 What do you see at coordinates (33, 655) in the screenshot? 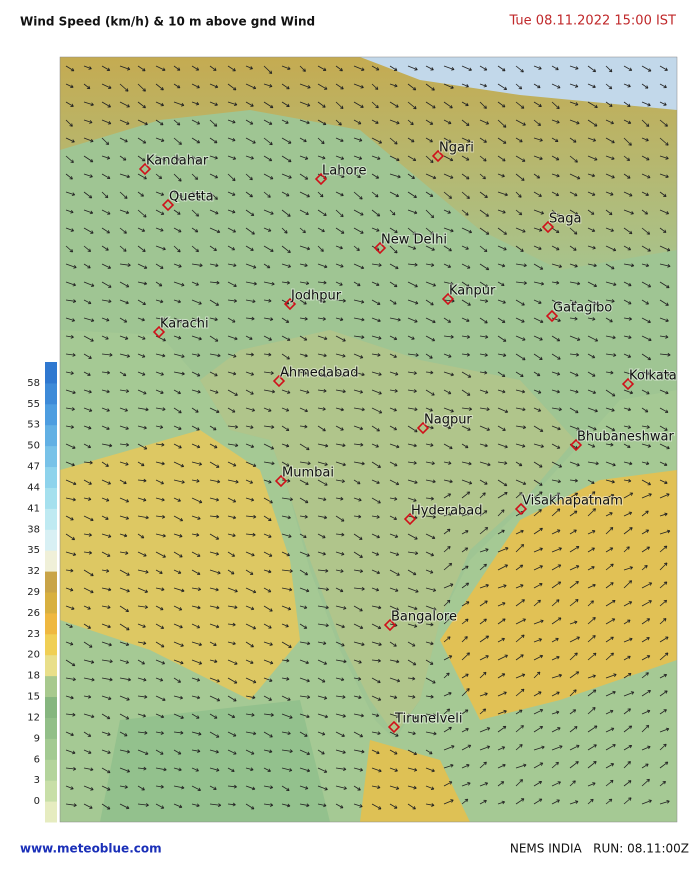
I see `legend-tick-label: 20` at bounding box center [33, 655].